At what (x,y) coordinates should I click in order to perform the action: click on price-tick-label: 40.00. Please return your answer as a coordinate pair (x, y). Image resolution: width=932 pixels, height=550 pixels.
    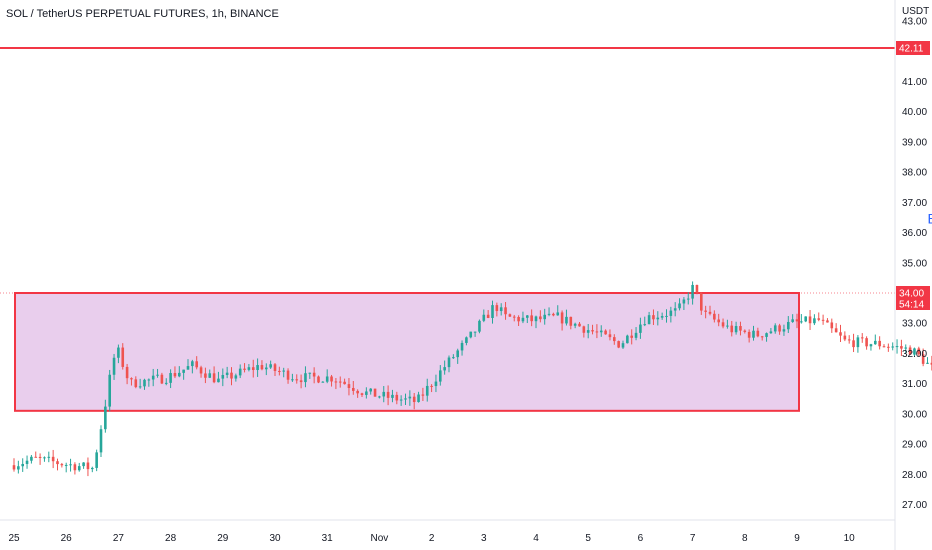
    Looking at the image, I should click on (914, 112).